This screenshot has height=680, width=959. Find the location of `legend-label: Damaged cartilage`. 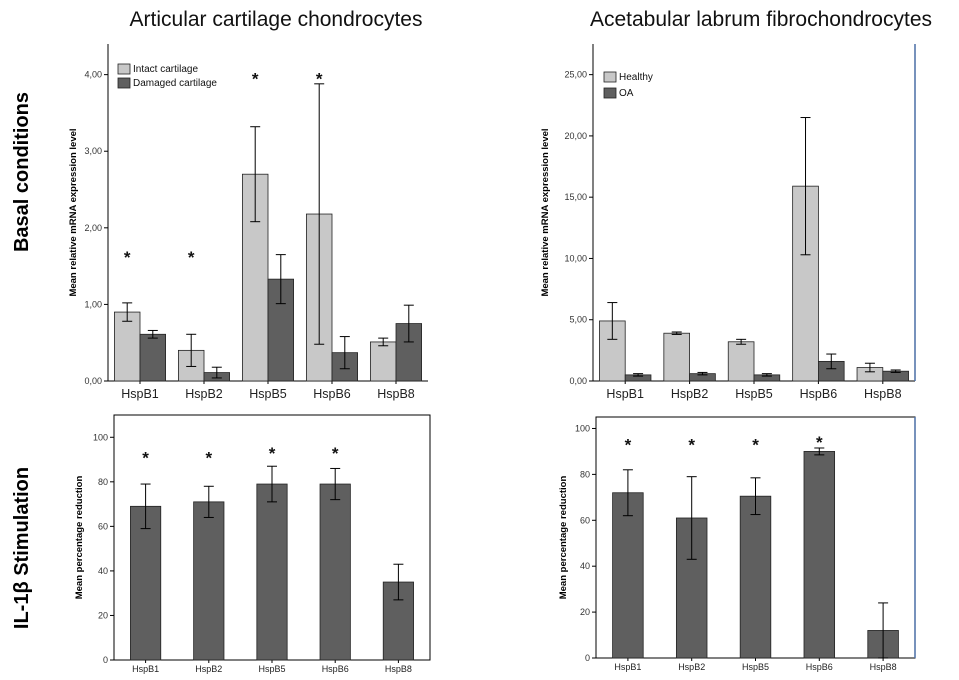

legend-label: Damaged cartilage is located at coordinates (175, 83).